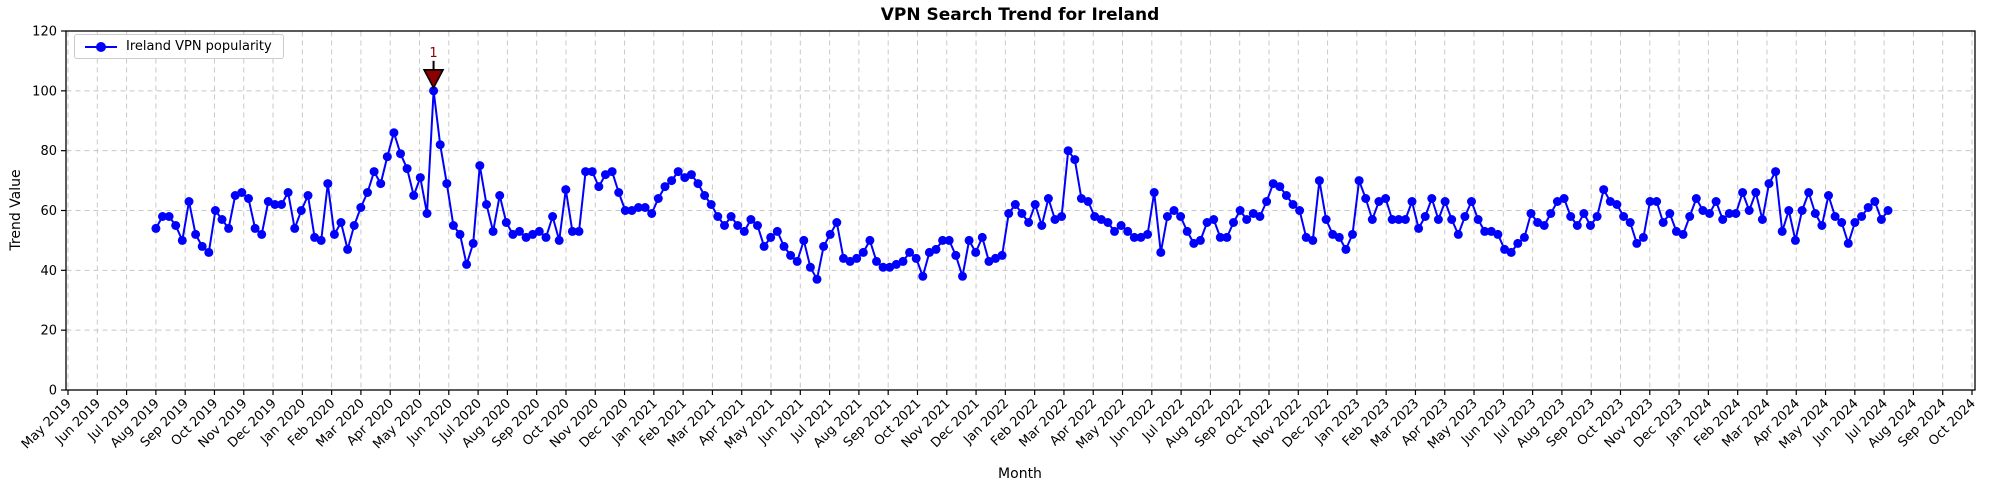 This screenshot has width=1990, height=490. Describe the element at coordinates (179, 46) in the screenshot. I see `legend: Ireland VPN popularity` at that location.